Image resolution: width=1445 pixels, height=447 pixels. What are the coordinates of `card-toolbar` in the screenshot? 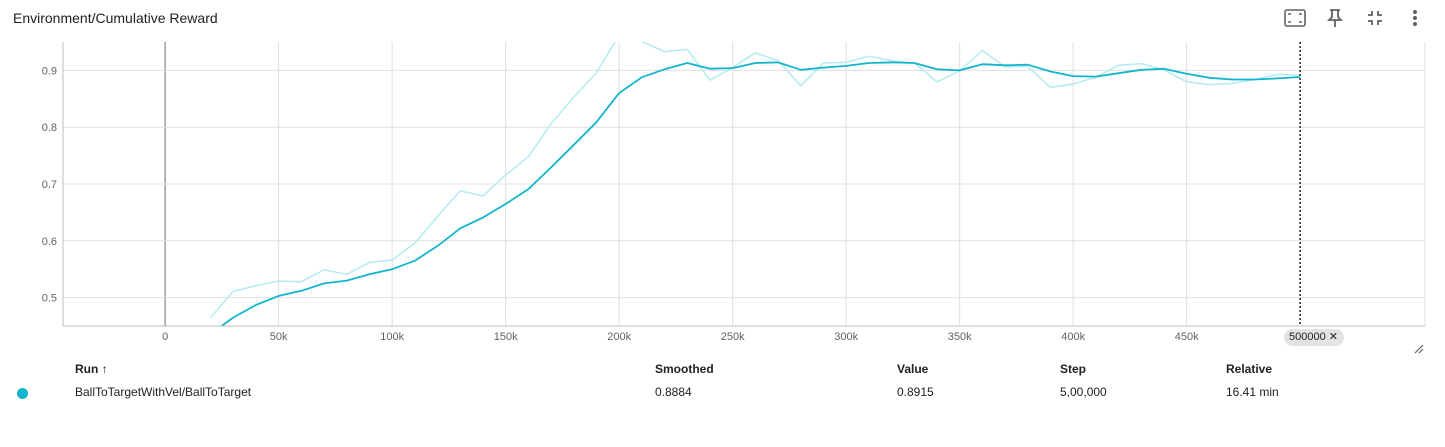 It's located at (1355, 18).